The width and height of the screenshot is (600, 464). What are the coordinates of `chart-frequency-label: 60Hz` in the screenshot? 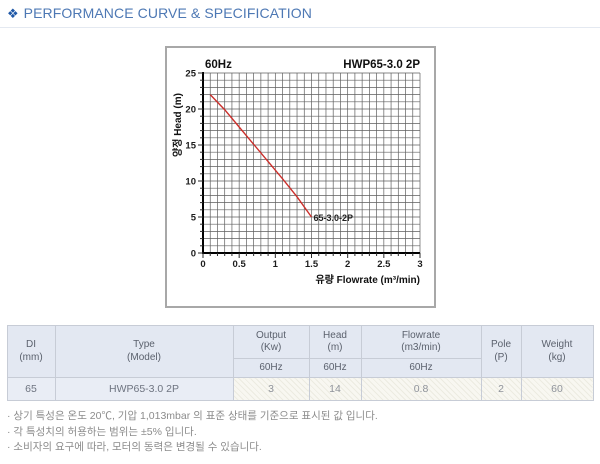 It's located at (218, 65).